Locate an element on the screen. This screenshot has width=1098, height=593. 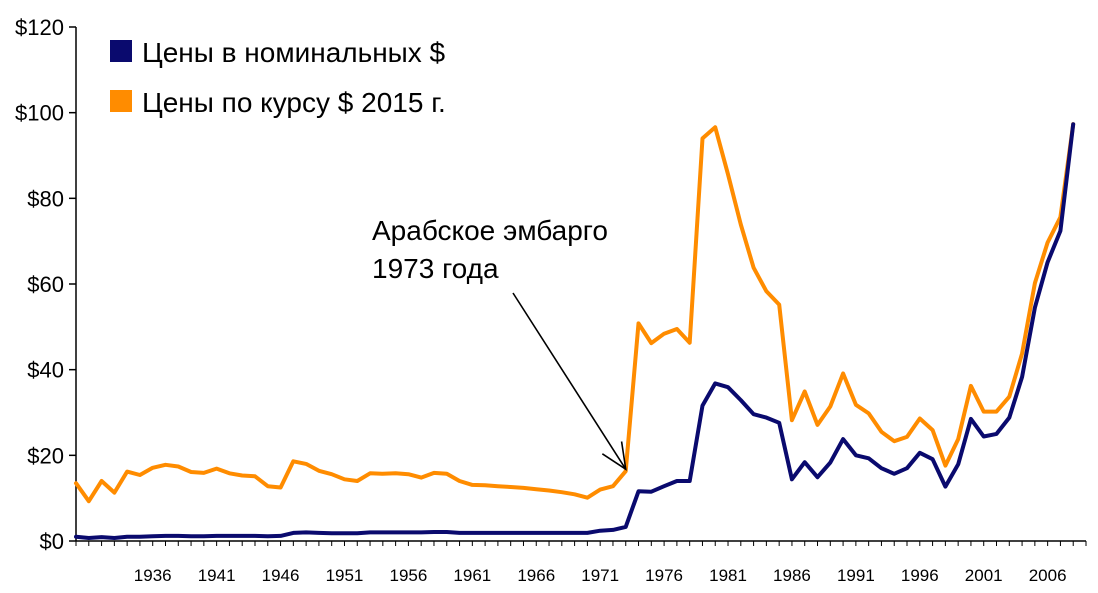
y-tick-label: $80 is located at coordinates (45, 198).